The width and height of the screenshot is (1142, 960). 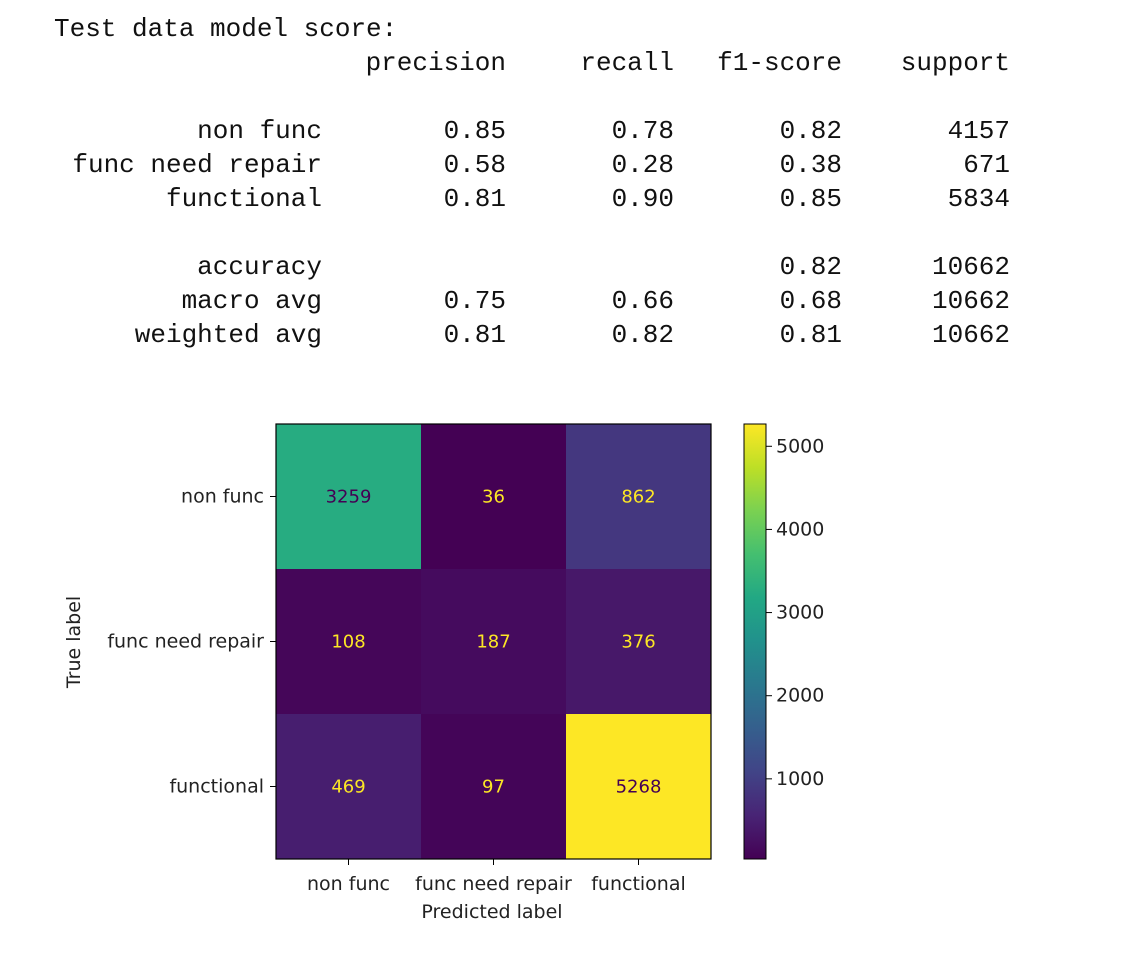 I want to click on cell-value-label: 36, so click(x=493, y=497).